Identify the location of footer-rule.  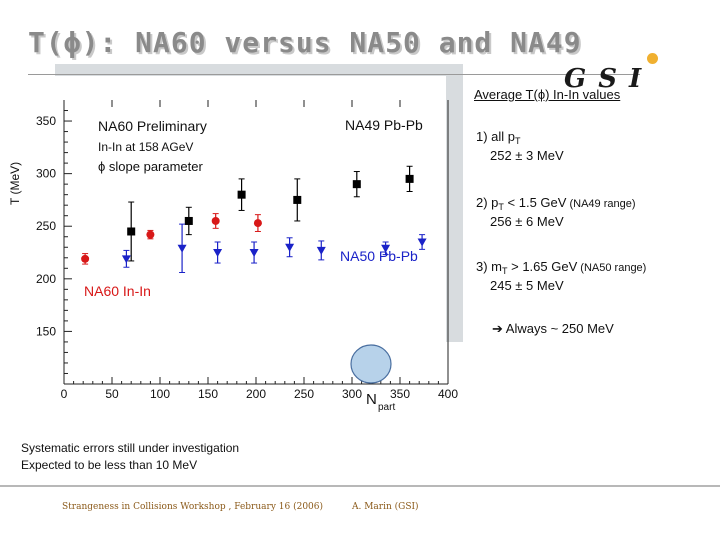
(360, 486).